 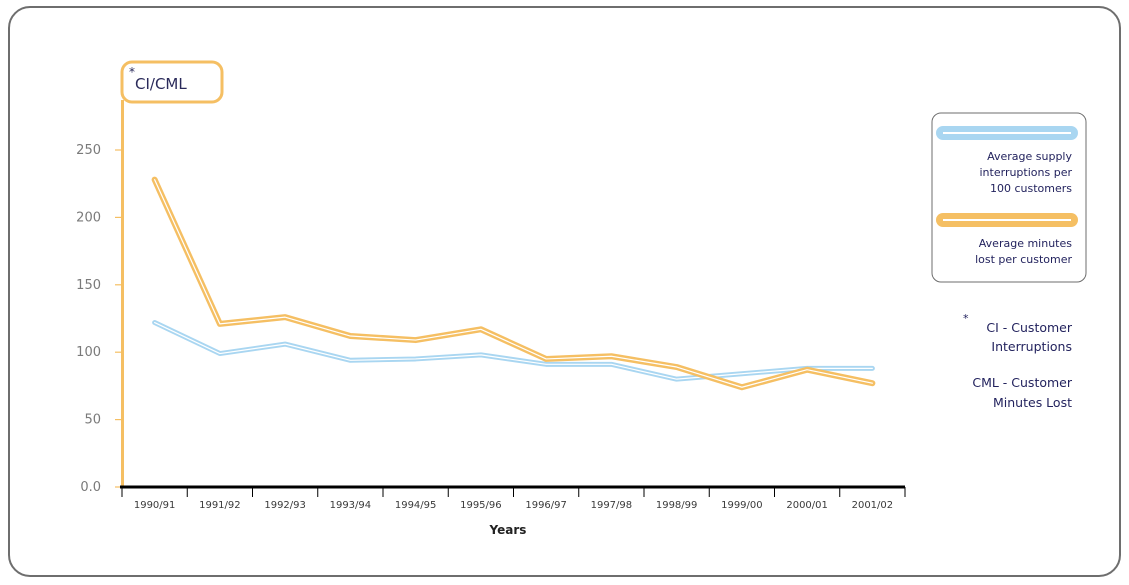 What do you see at coordinates (132, 72) in the screenshot?
I see `unit-label-star: *` at bounding box center [132, 72].